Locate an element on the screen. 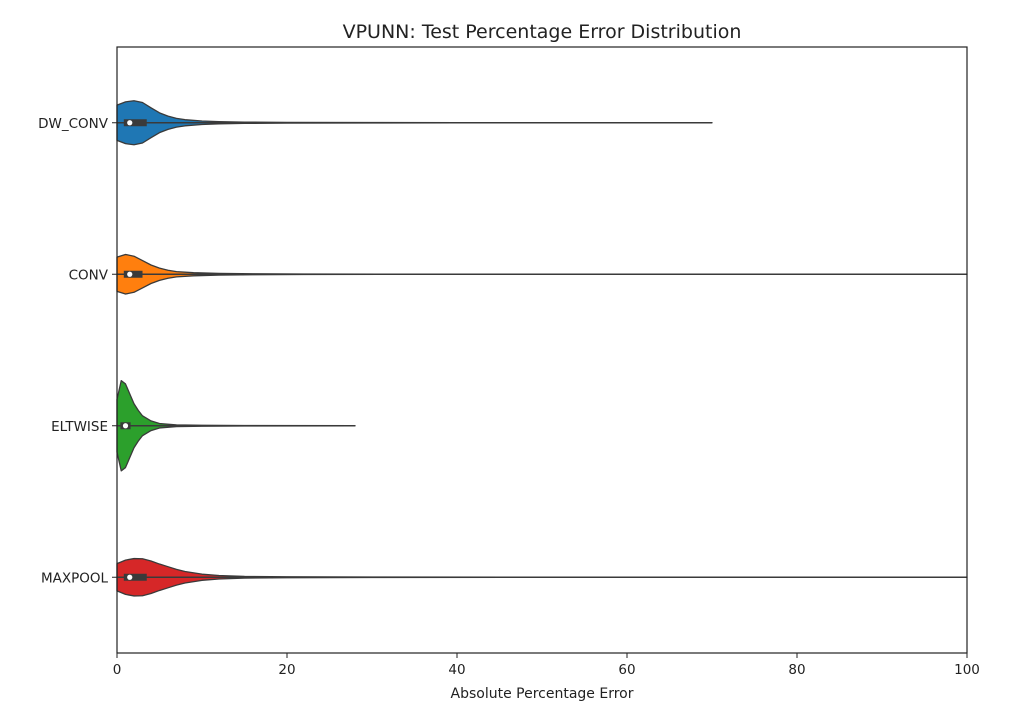 This screenshot has height=719, width=1018. x-tick-label: 100 is located at coordinates (967, 670).